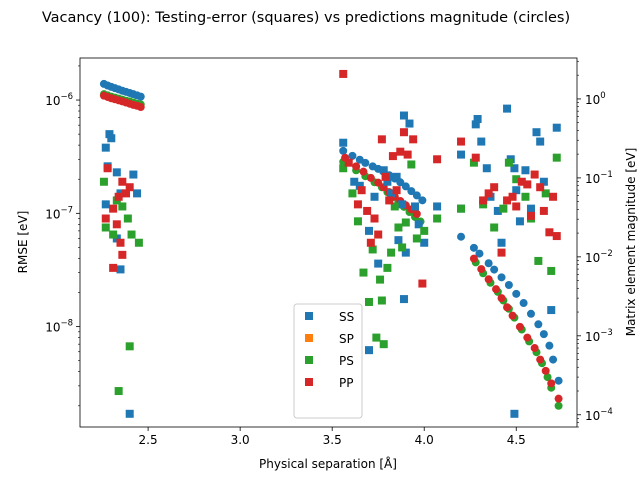  Describe the element at coordinates (59, 213) in the screenshot. I see `y-left-tick-label: 10−7` at that location.